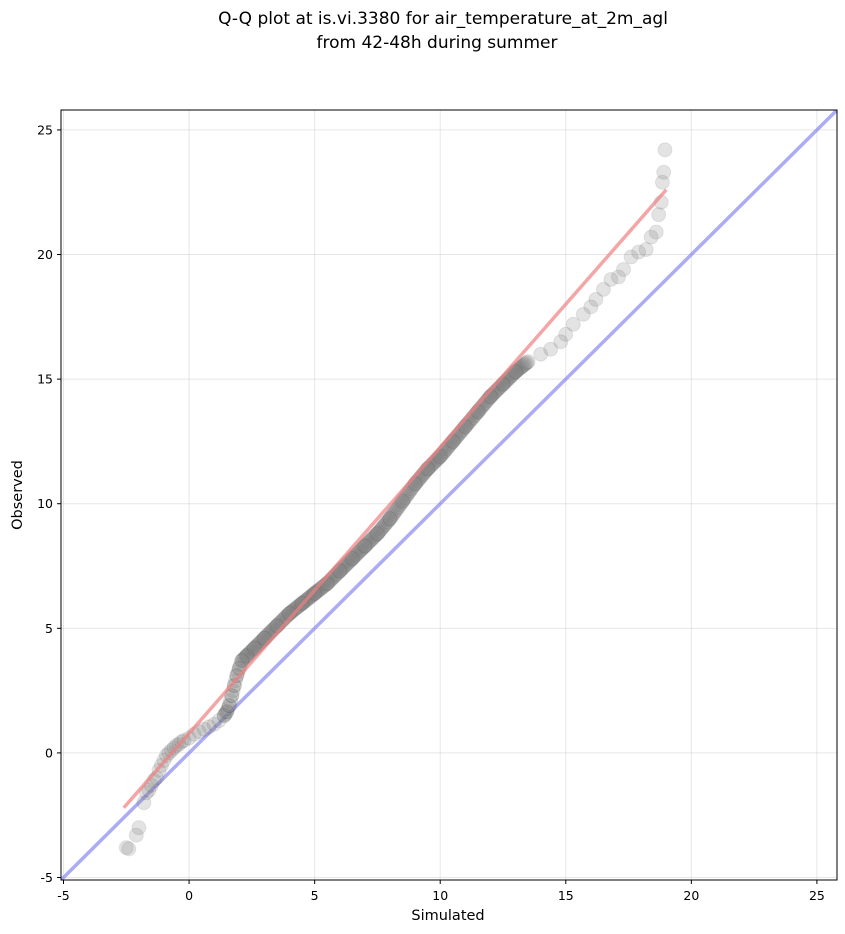  I want to click on y-tick-label: 10, so click(45, 503).